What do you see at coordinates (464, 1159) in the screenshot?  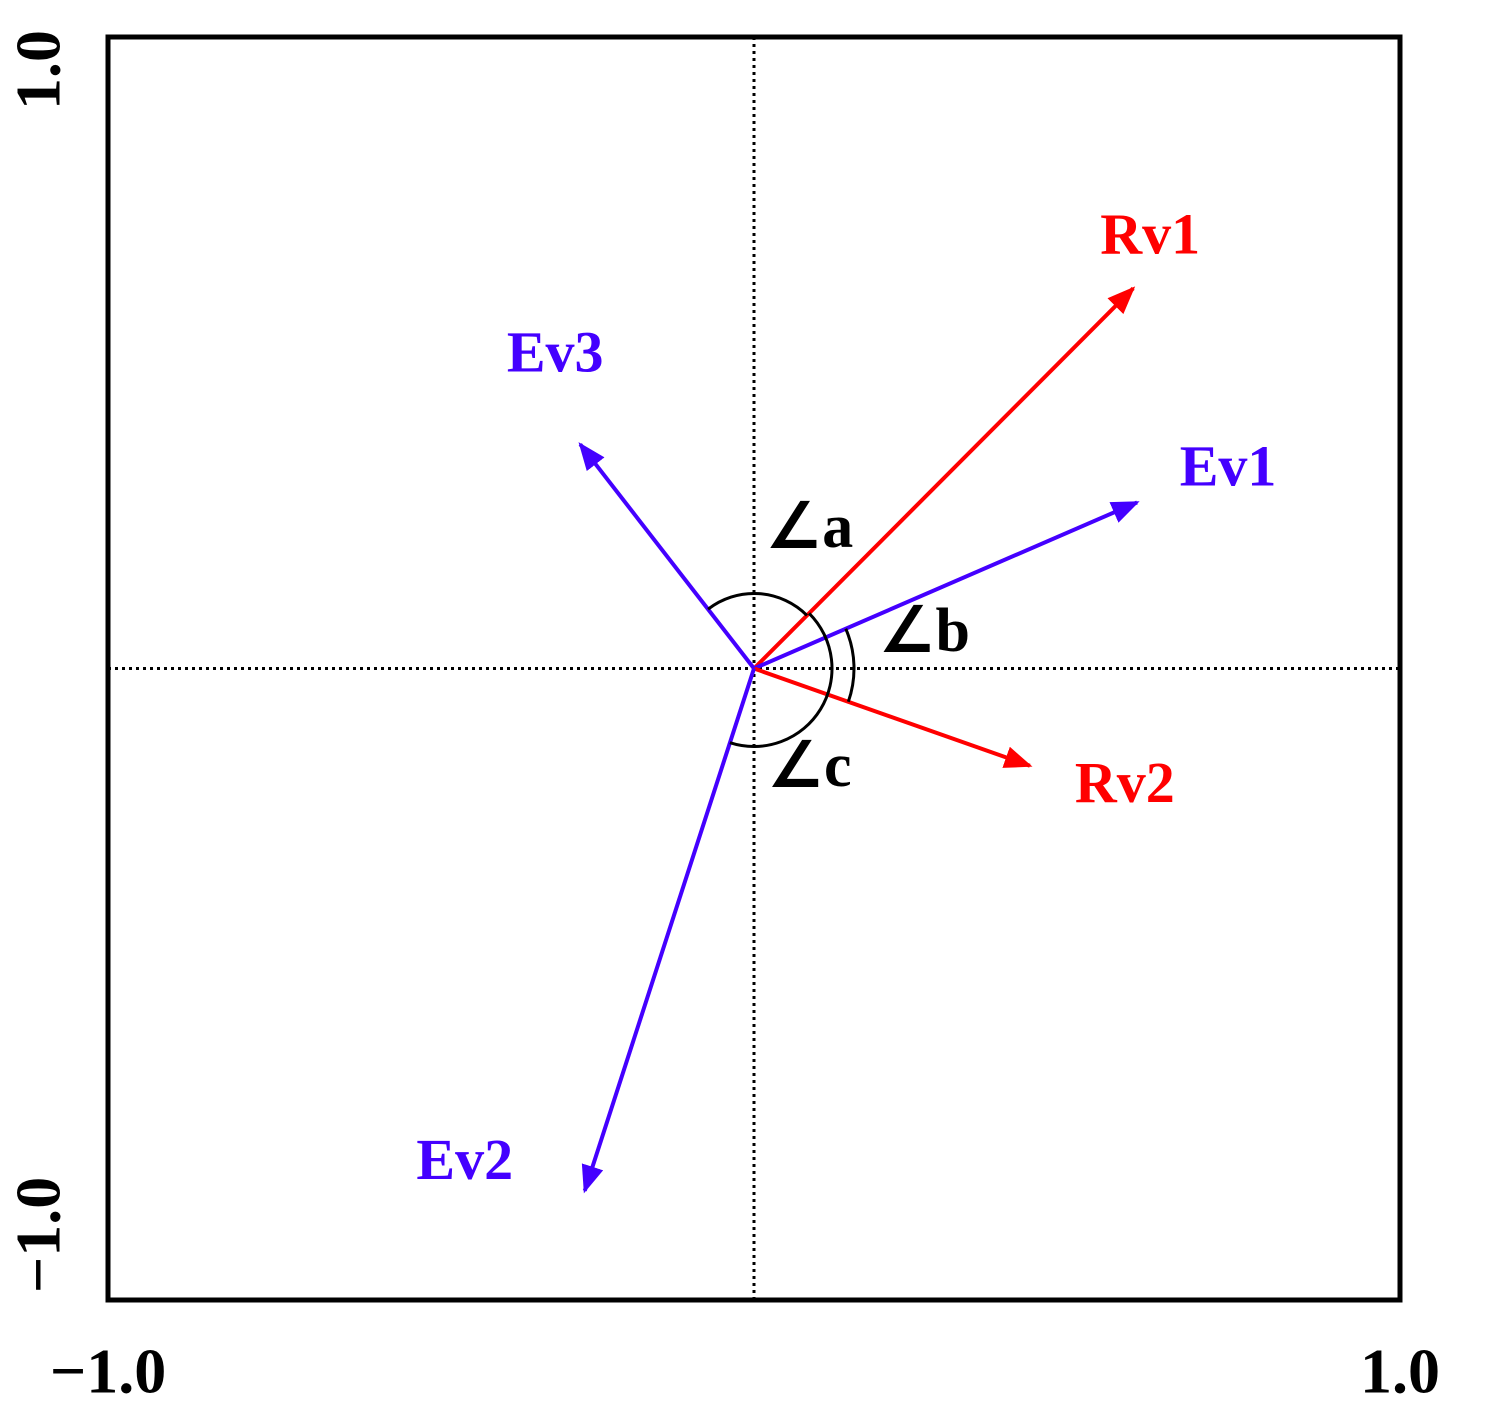 I see `vector-label: Ev2` at bounding box center [464, 1159].